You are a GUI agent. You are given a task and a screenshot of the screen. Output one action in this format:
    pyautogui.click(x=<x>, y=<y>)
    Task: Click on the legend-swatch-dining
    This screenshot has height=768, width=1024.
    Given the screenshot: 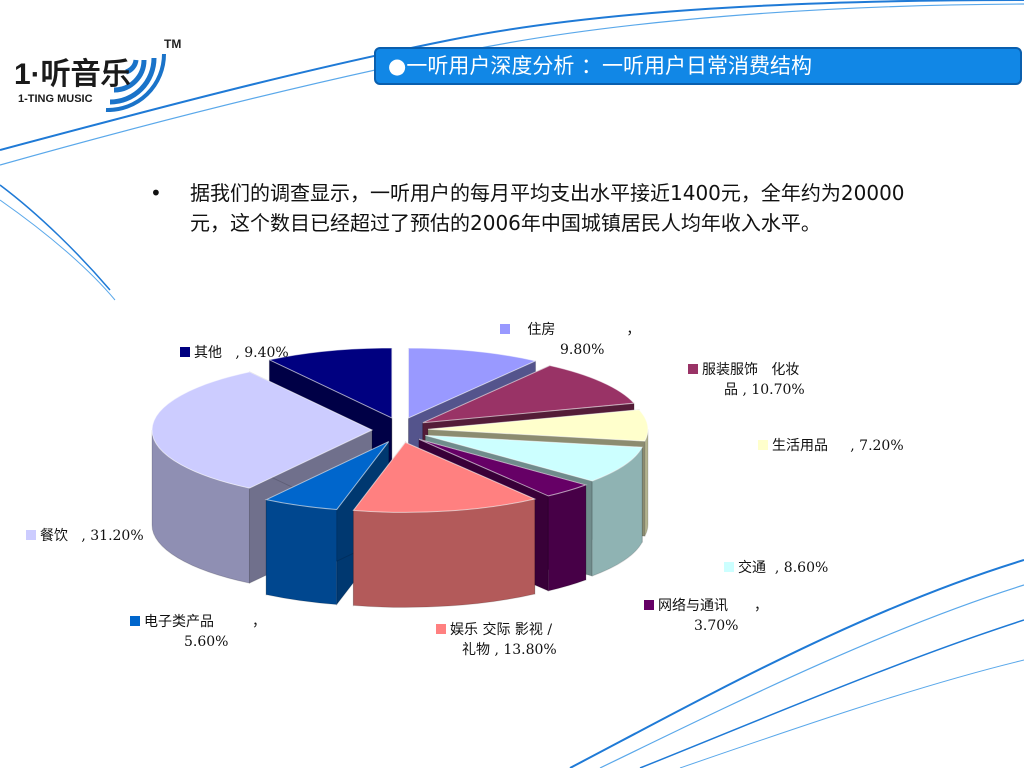 What is the action you would take?
    pyautogui.click(x=31, y=535)
    